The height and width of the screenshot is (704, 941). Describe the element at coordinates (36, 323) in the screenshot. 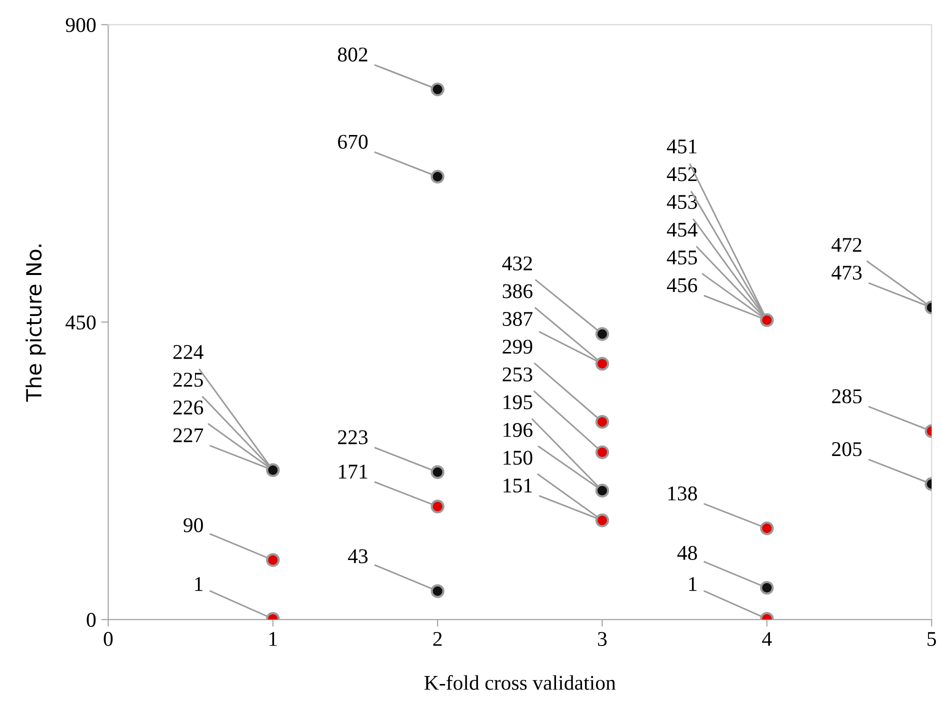

I see `y-axis-title: The picture No.` at that location.